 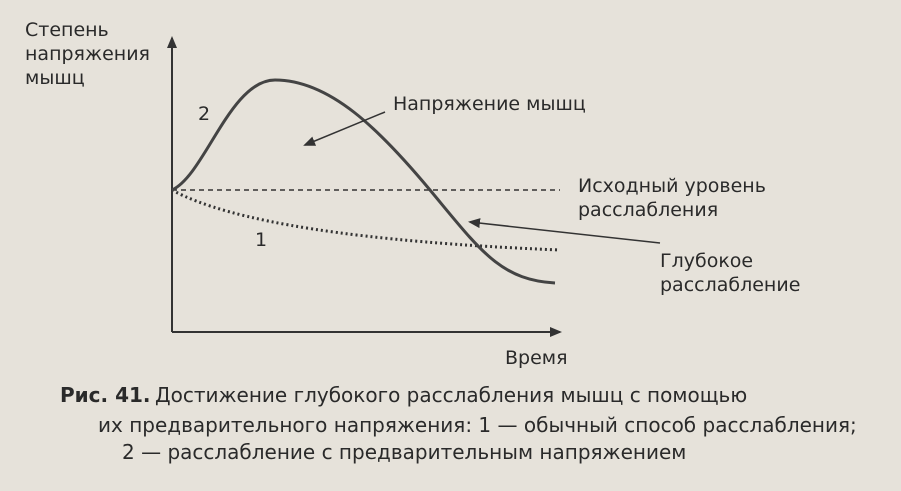 What do you see at coordinates (344, 128) in the screenshot?
I see `tension-arrow` at bounding box center [344, 128].